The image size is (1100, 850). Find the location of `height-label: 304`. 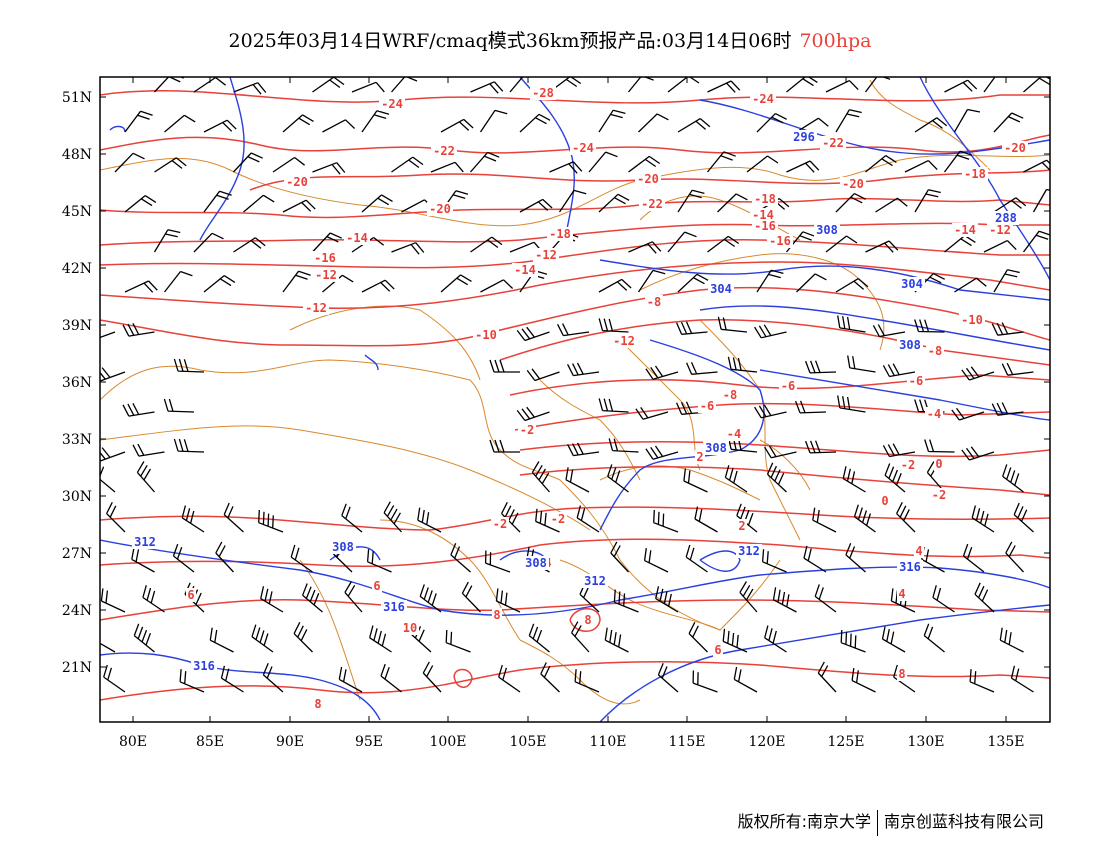

height-label: 304 is located at coordinates (912, 284).